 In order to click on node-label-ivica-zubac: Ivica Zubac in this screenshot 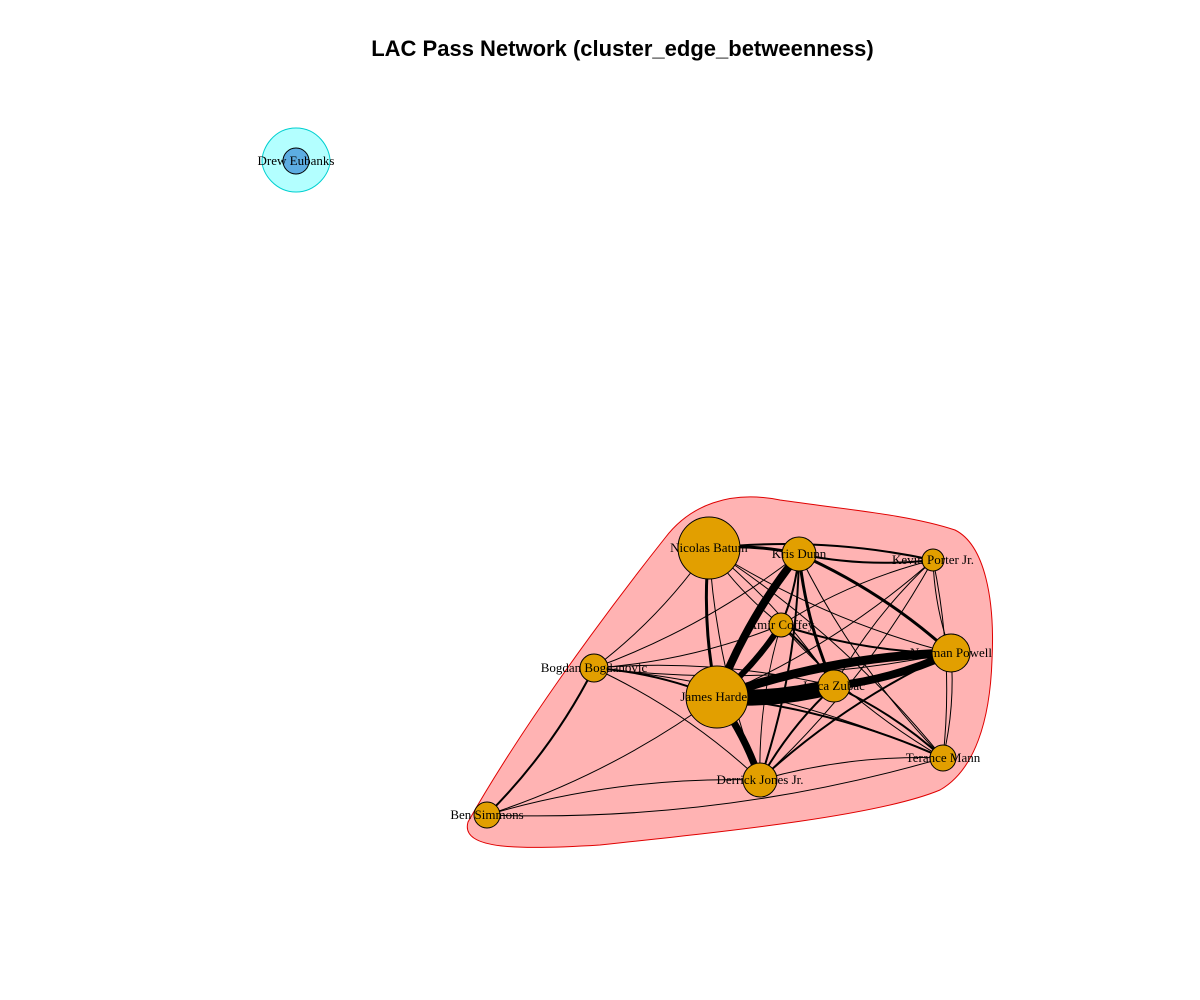, I will do `click(834, 685)`.